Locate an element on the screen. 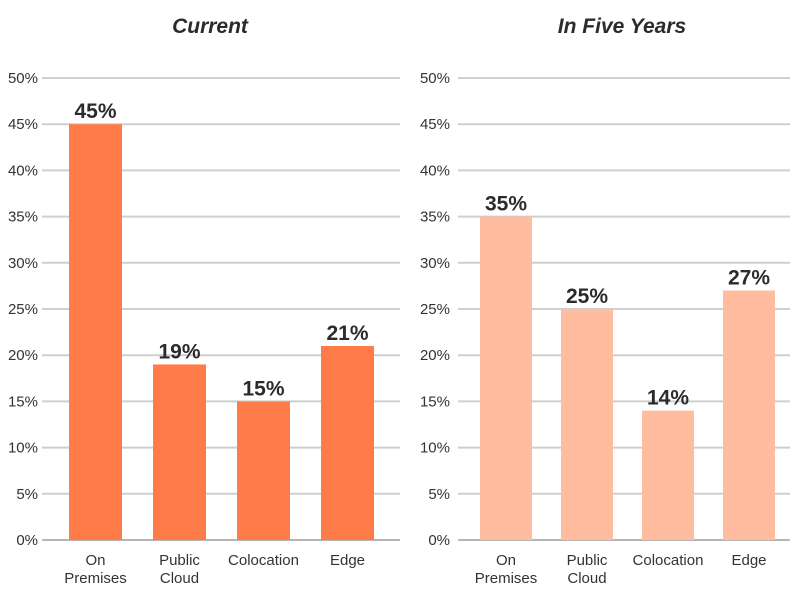 This screenshot has width=800, height=600. data-label: 15% is located at coordinates (263, 388).